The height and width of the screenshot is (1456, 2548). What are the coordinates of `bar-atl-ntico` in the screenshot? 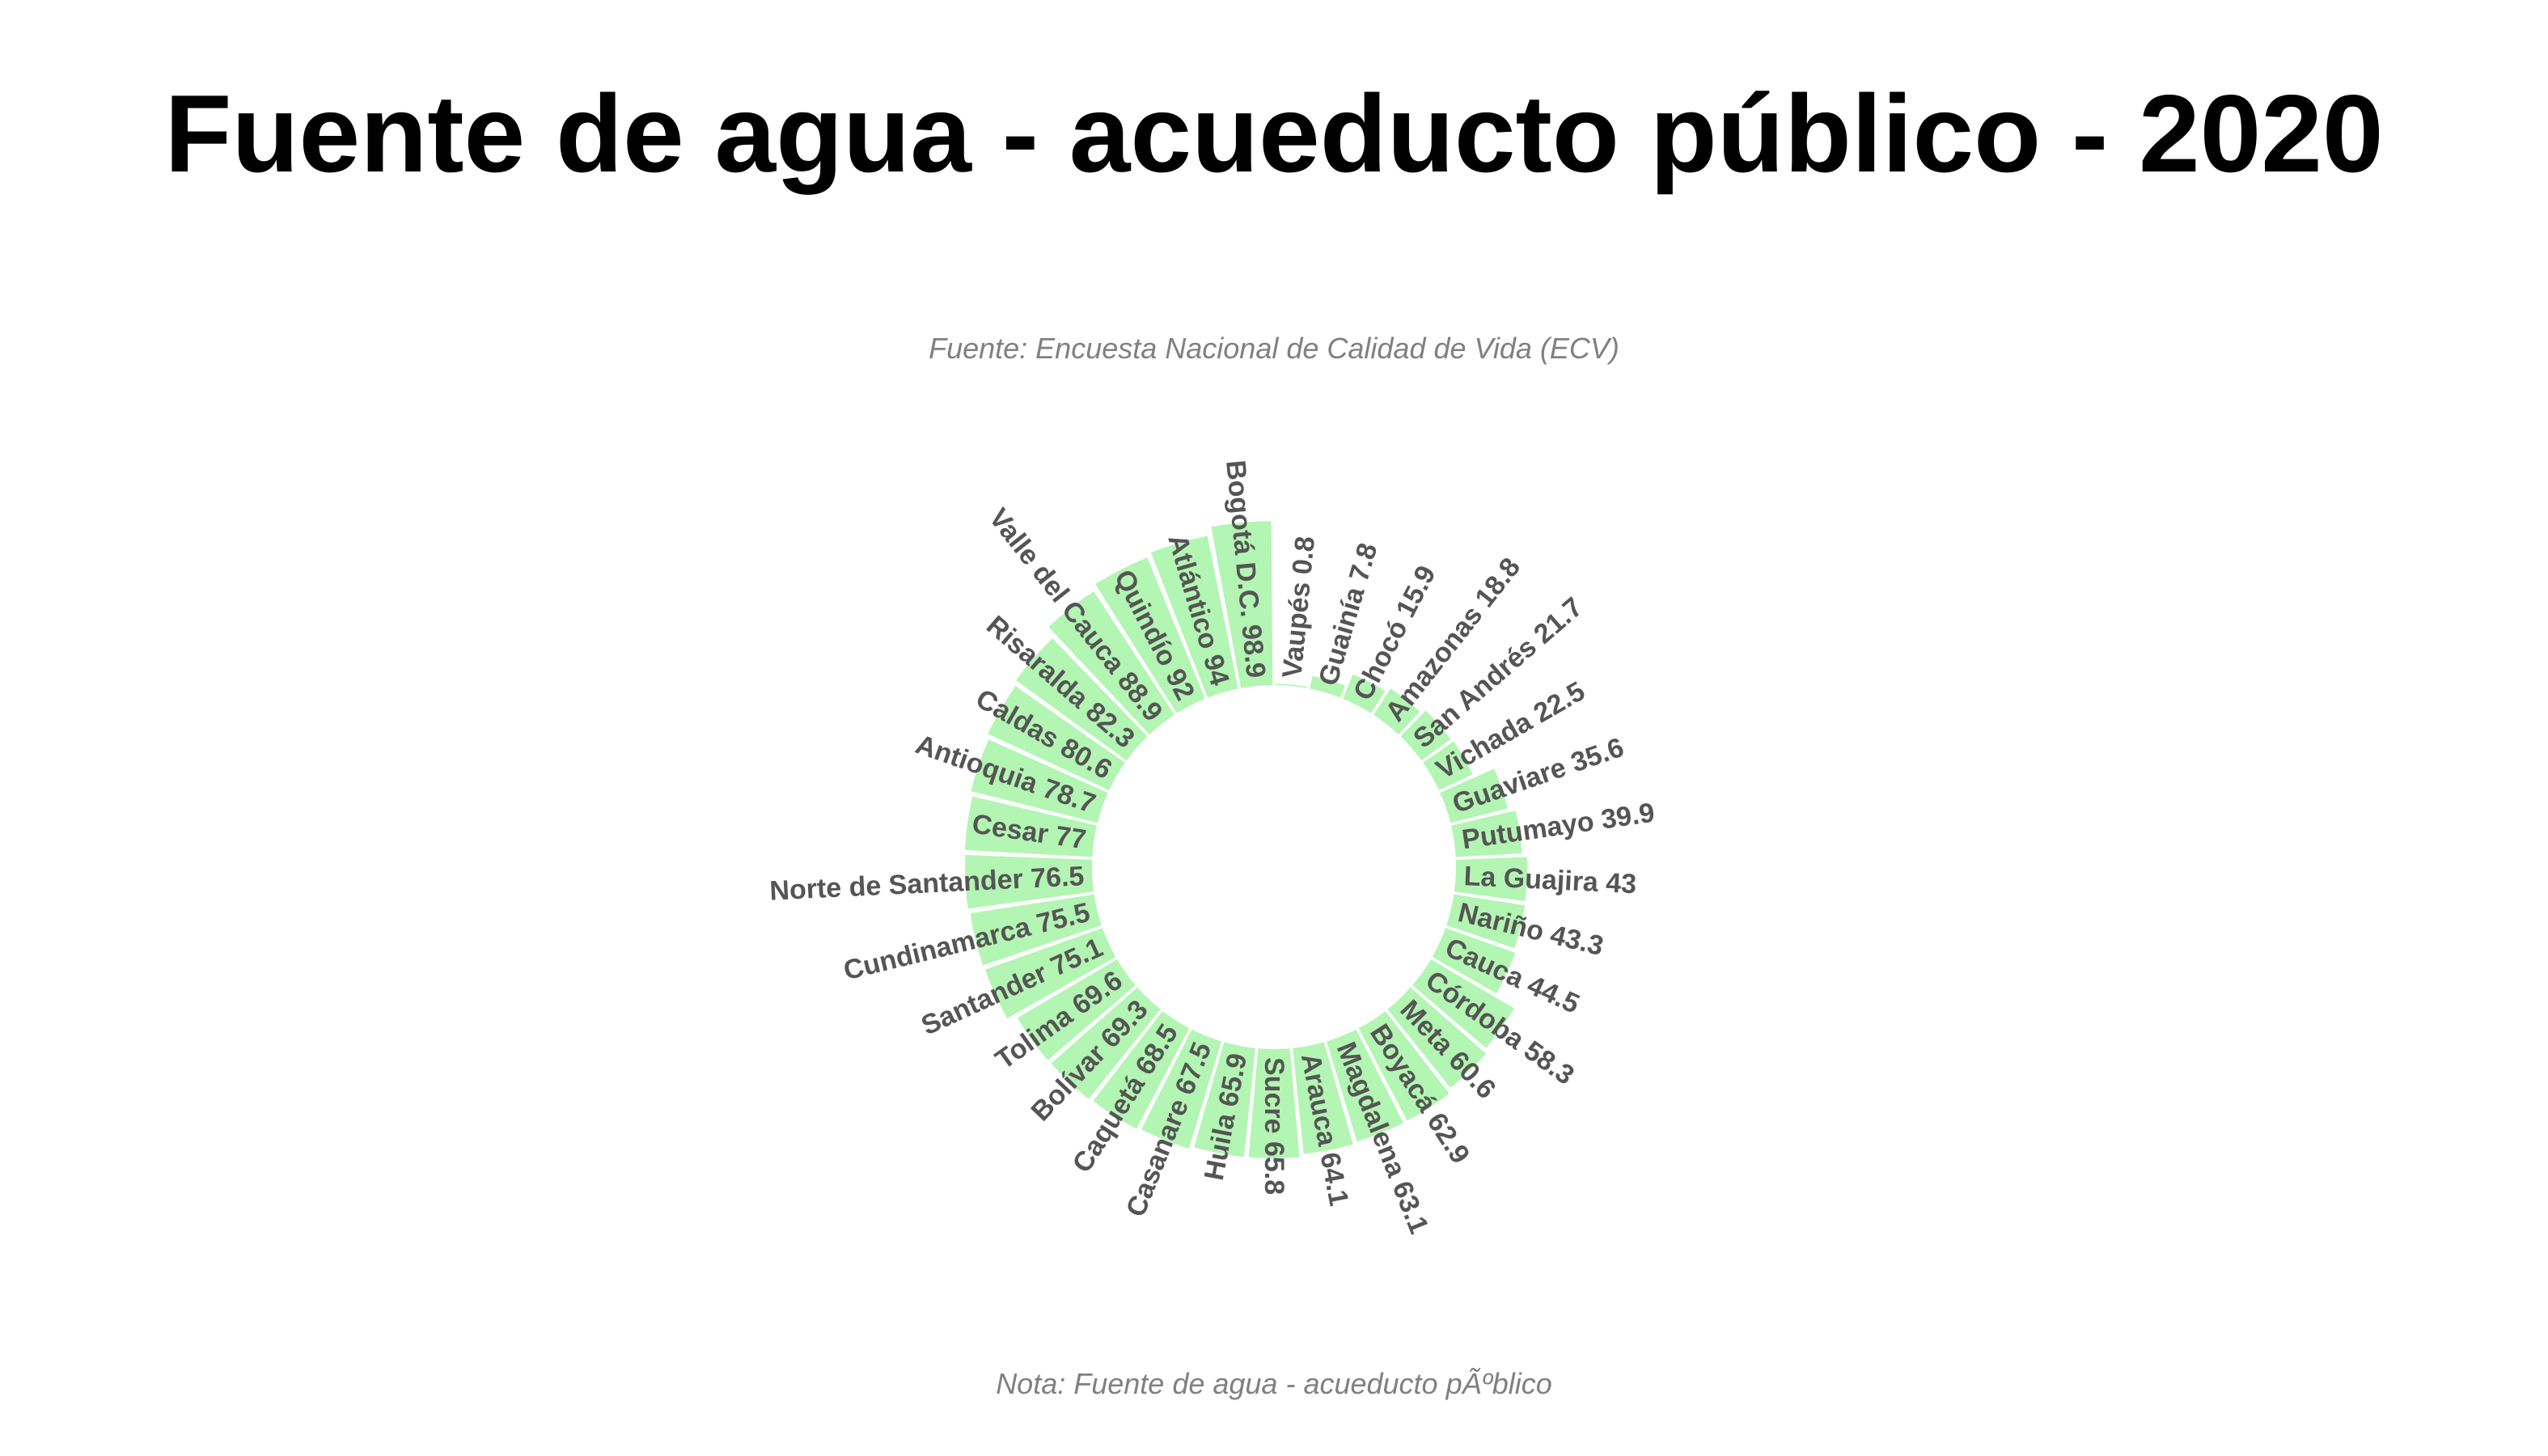 It's located at (1194, 616).